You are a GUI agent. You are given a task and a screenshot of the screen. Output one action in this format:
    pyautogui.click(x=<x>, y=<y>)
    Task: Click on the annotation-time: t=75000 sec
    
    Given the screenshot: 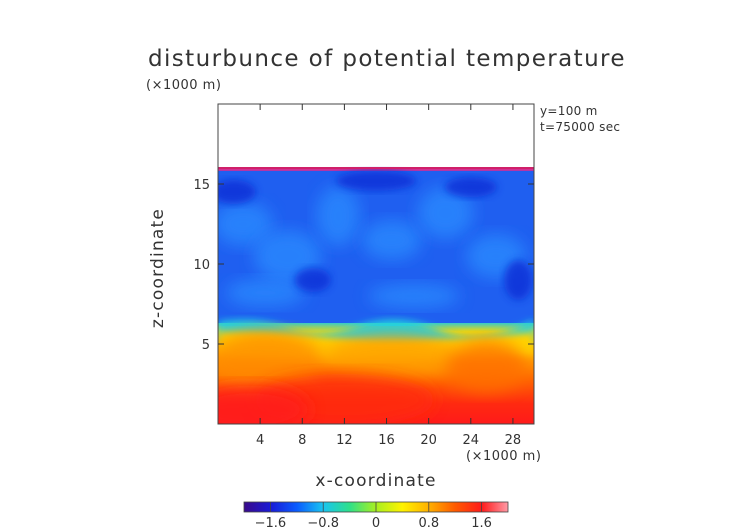 What is the action you would take?
    pyautogui.click(x=580, y=127)
    